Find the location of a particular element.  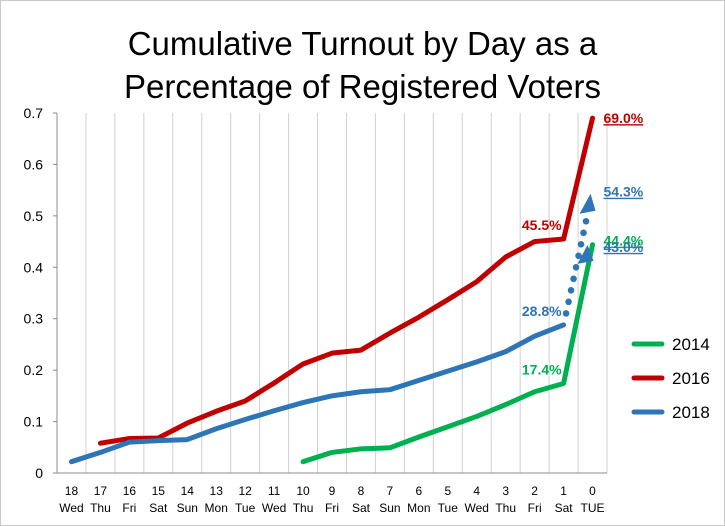

x-tick-day: 15 is located at coordinates (159, 491).